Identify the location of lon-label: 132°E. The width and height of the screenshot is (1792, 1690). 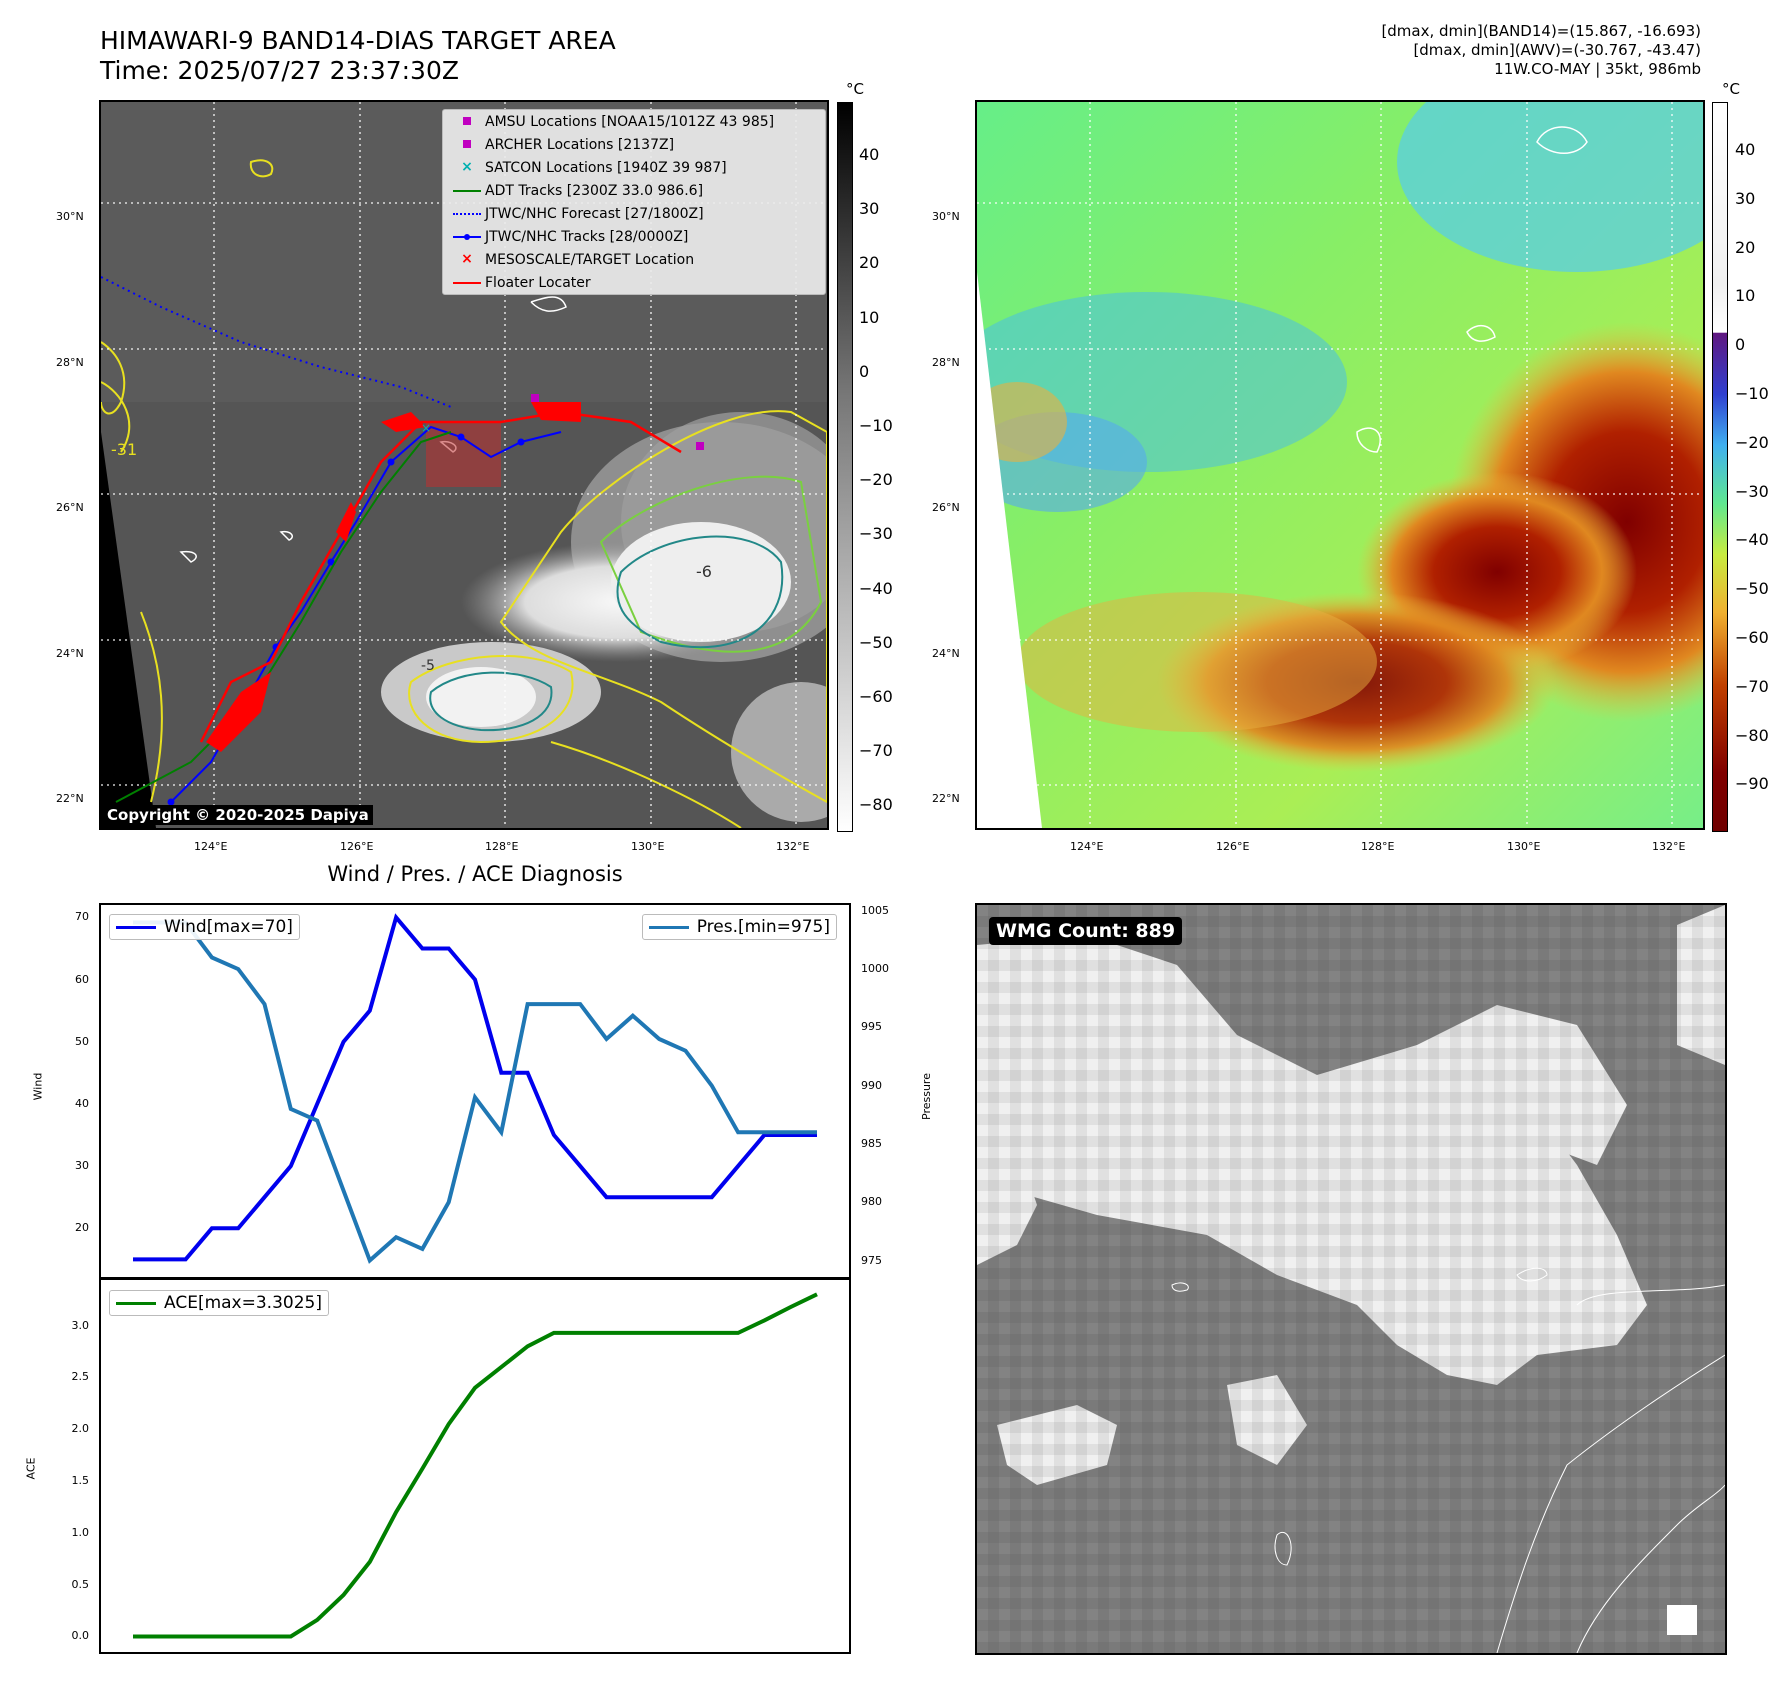
(1669, 846).